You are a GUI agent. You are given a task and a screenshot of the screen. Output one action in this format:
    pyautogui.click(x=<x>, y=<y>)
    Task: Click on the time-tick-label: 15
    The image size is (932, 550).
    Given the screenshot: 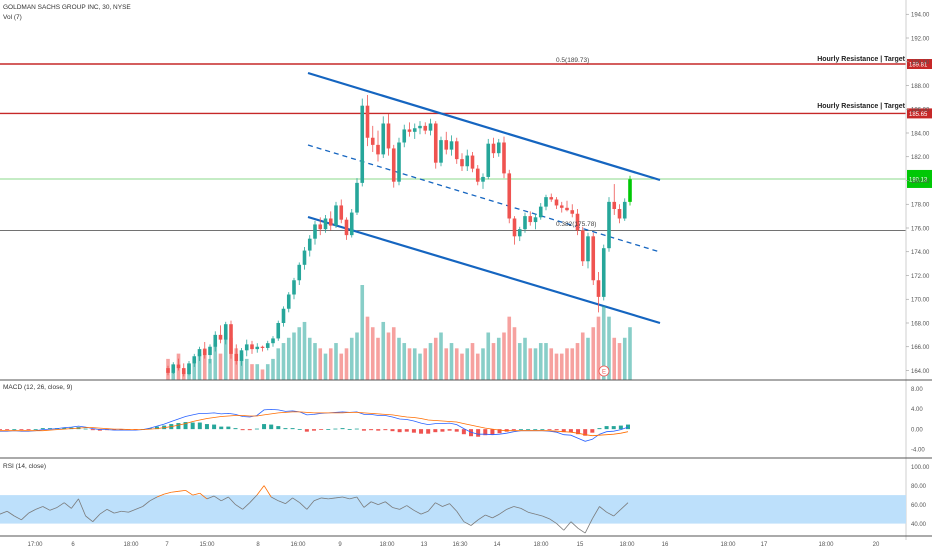 What is the action you would take?
    pyautogui.click(x=580, y=545)
    